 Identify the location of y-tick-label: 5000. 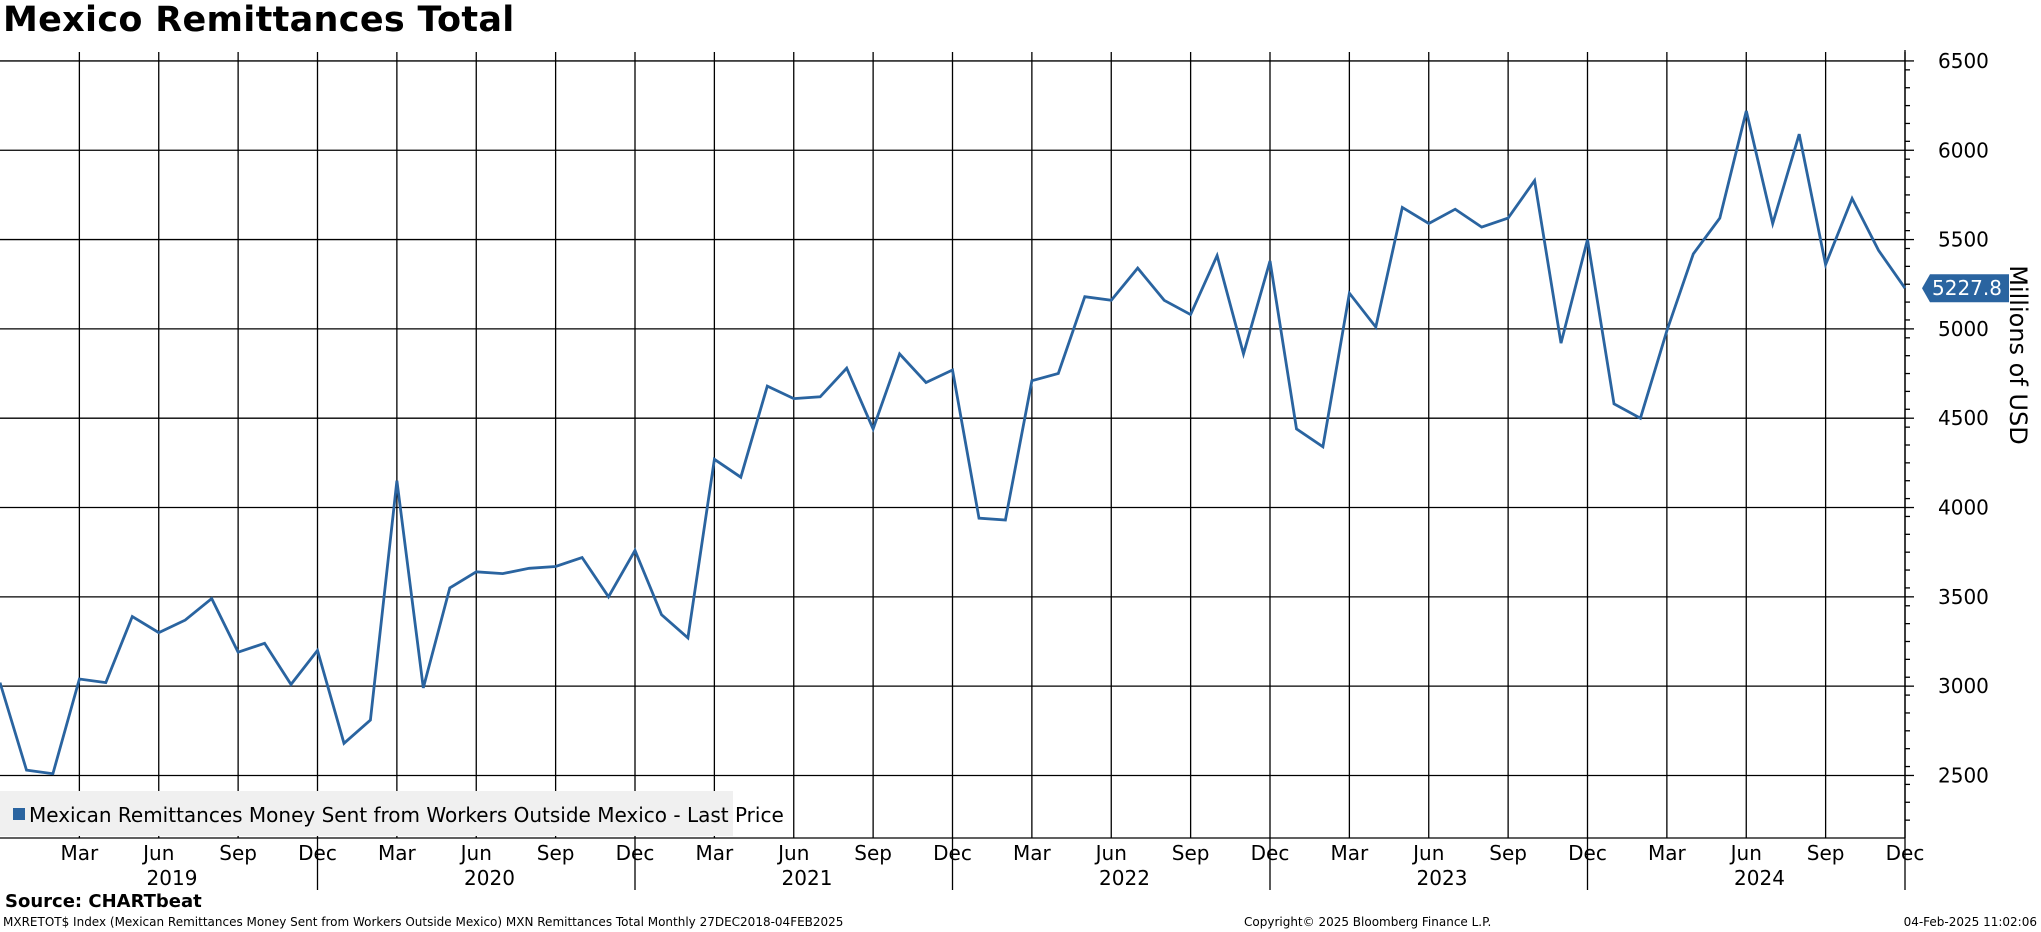
(1963, 329).